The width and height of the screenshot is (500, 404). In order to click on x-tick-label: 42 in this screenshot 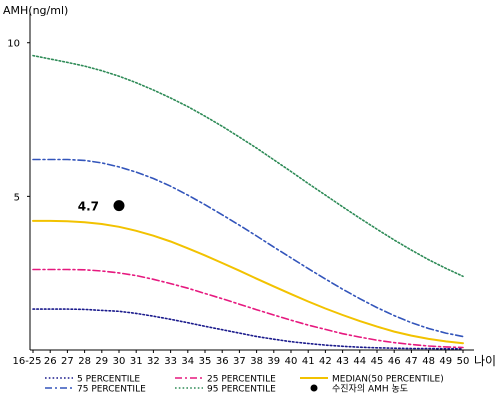, I will do `click(325, 361)`.